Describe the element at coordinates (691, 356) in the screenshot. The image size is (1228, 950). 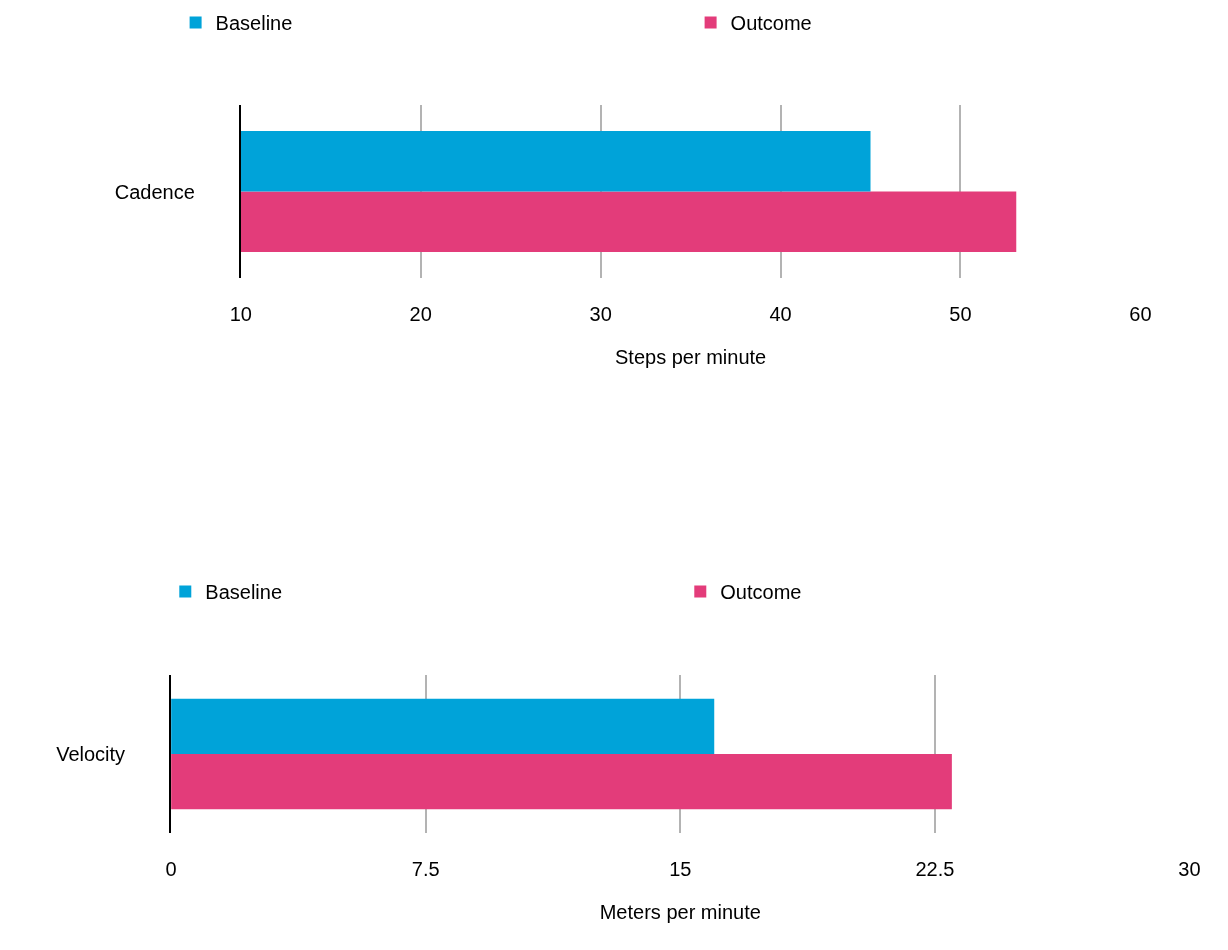
I see `x-axis-title: Steps per minute` at that location.